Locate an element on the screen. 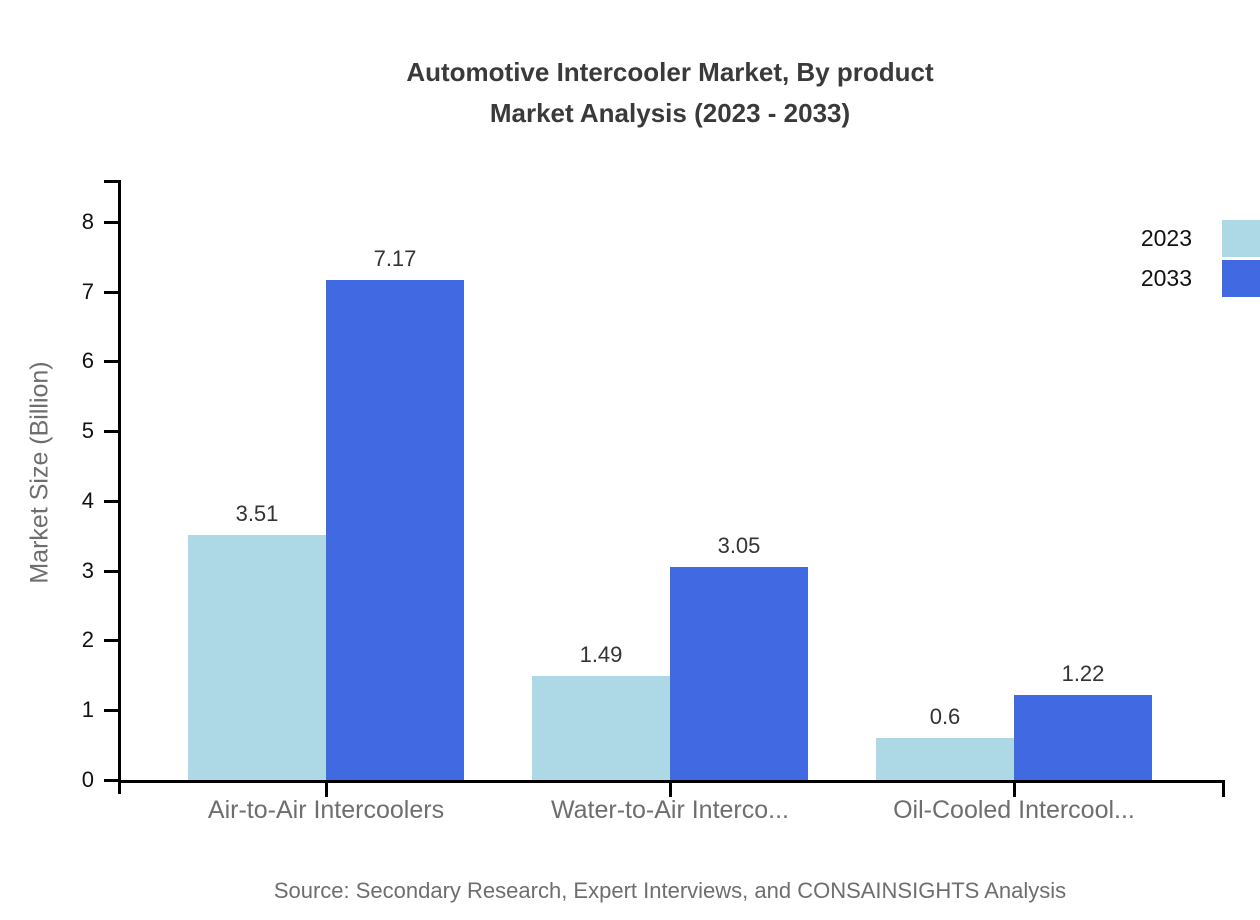 Image resolution: width=1260 pixels, height=920 pixels. x-axis-end-tick is located at coordinates (1223, 790).